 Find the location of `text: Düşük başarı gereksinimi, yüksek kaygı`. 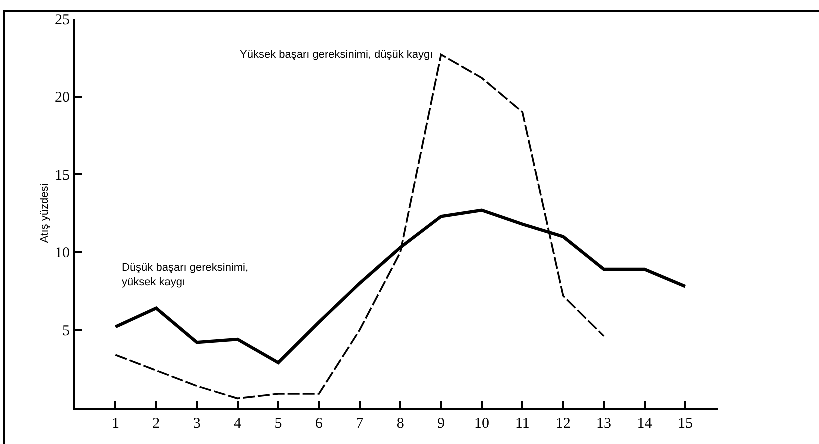

text: Düşük başarı gereksinimi, yüksek kaygı is located at coordinates (185, 275).